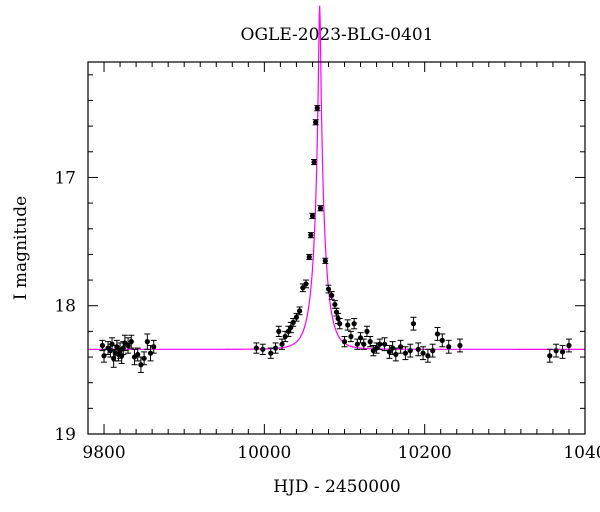 The image size is (600, 512). I want to click on x-tick-label: 10000, so click(264, 453).